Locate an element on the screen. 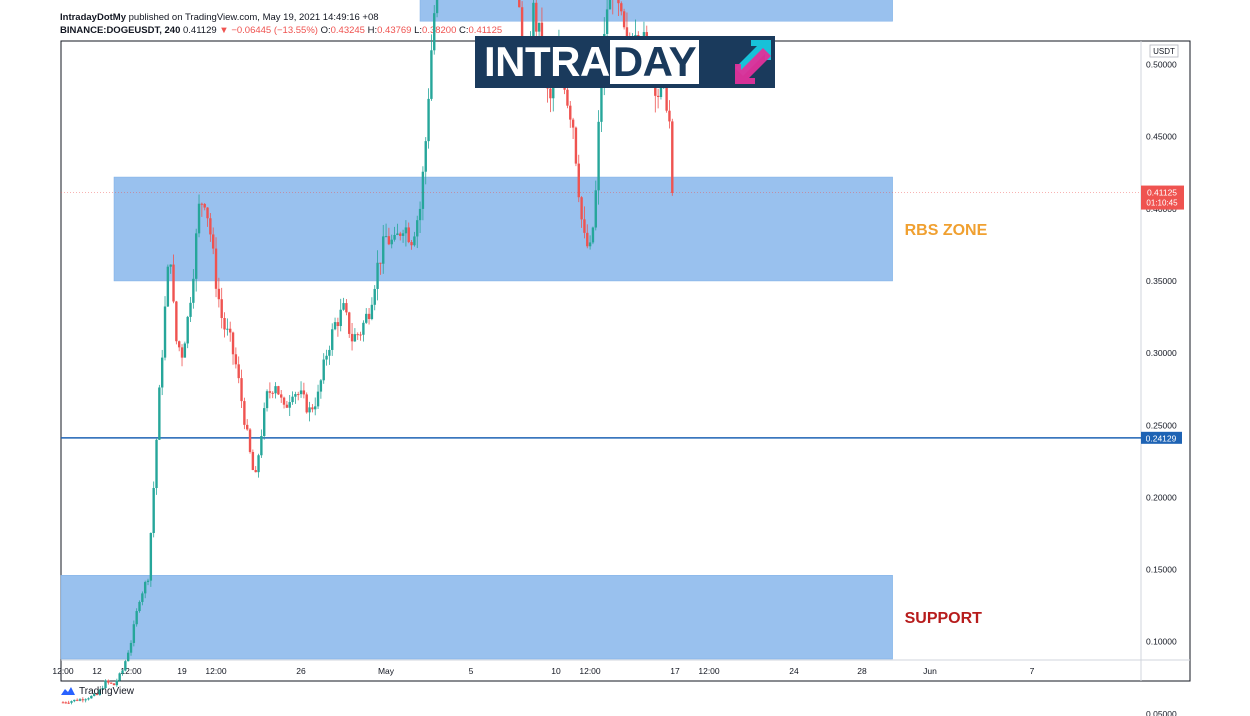 The height and width of the screenshot is (716, 1250). hline-price-label: 0.24129 is located at coordinates (1161, 438).